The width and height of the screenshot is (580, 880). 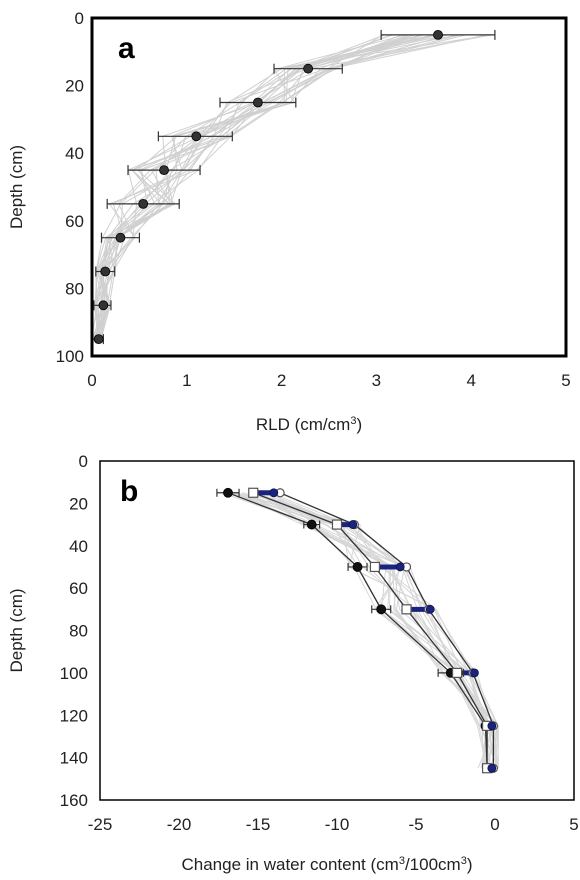 What do you see at coordinates (258, 824) in the screenshot?
I see `x-tick-label: -15` at bounding box center [258, 824].